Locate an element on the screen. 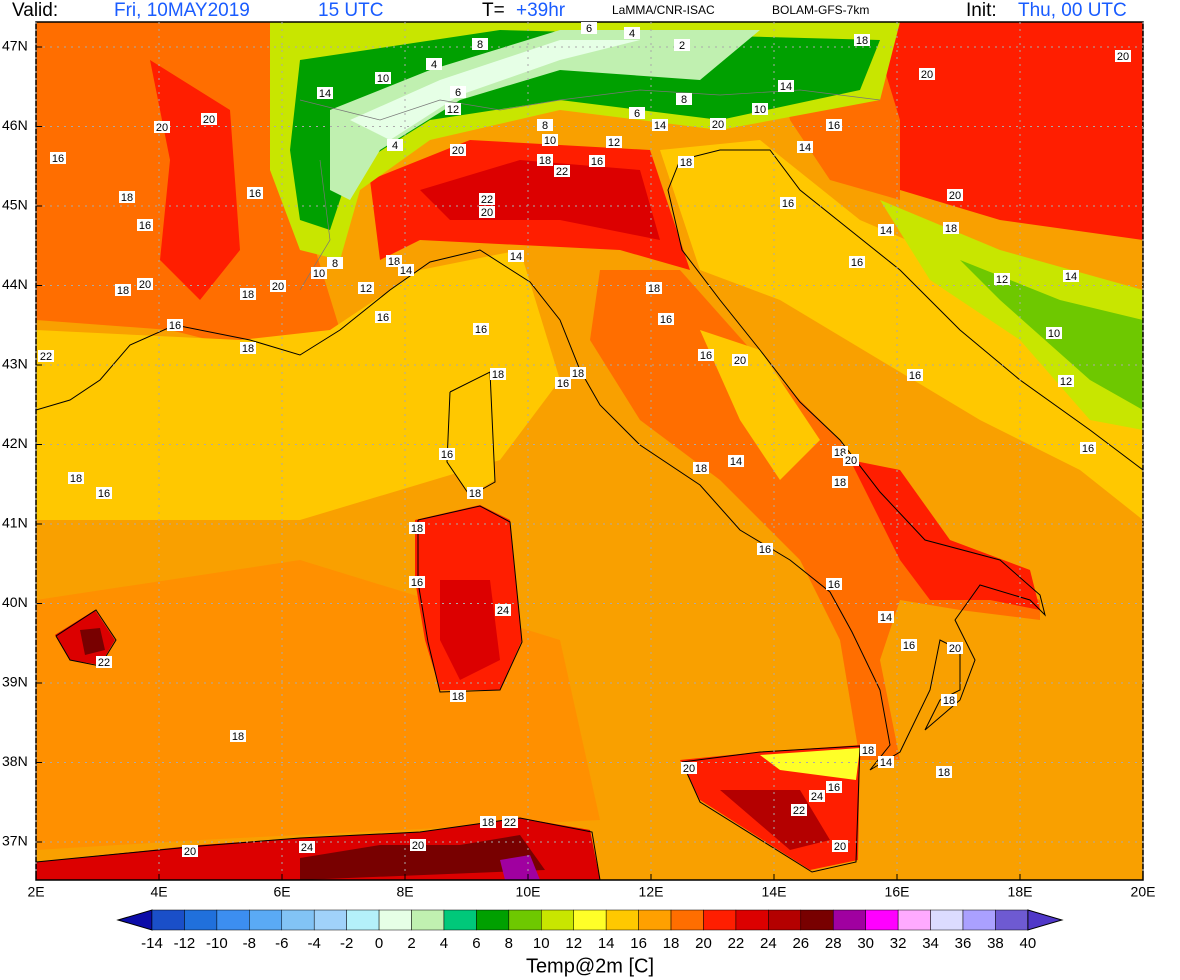 The width and height of the screenshot is (1180, 980). lon-label: 18E is located at coordinates (1020, 892).